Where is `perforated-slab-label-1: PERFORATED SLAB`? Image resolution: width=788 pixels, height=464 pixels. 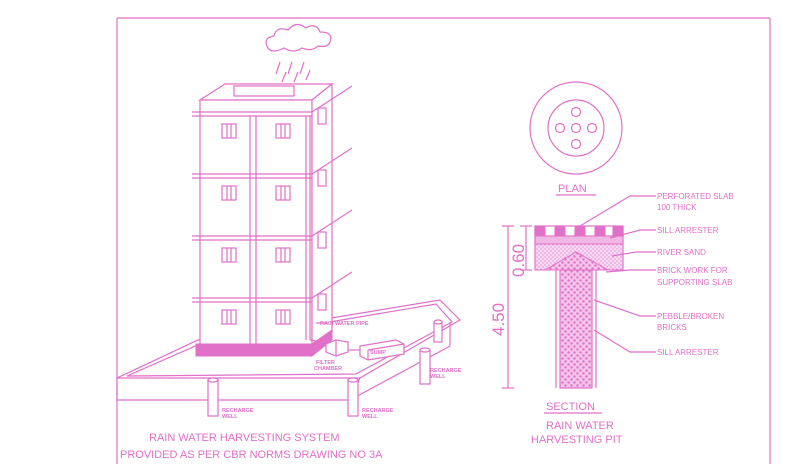
perforated-slab-label-1: PERFORATED SLAB is located at coordinates (695, 196).